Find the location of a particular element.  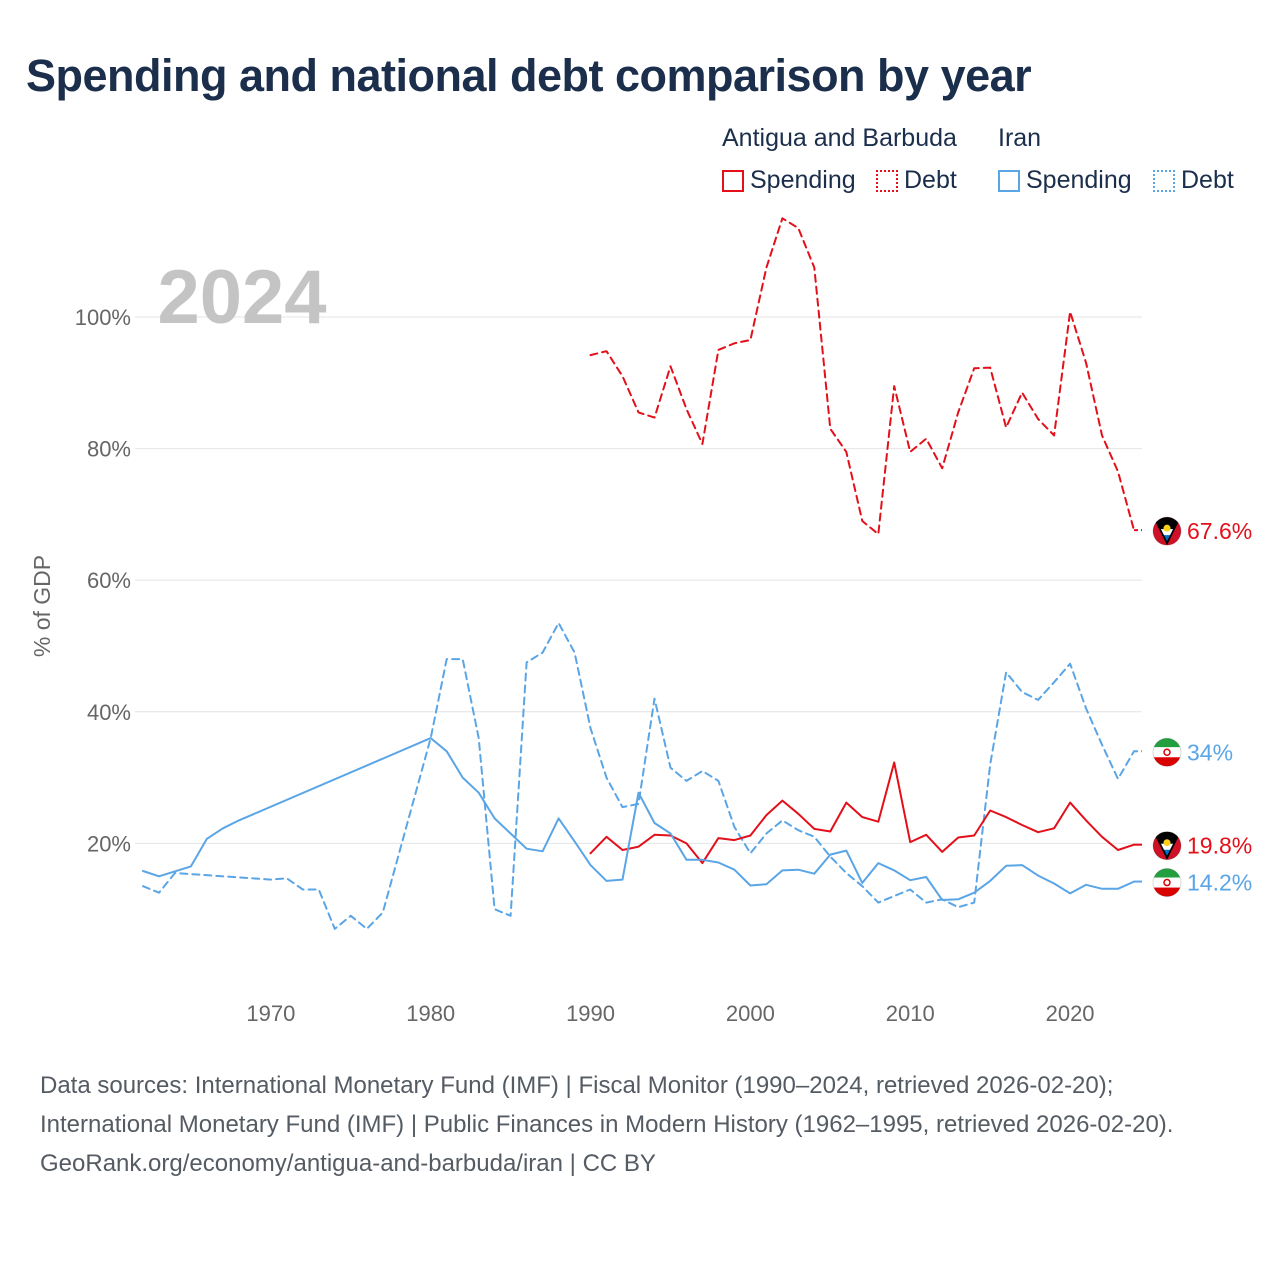

end-value-label: 14.2% is located at coordinates (1219, 883).